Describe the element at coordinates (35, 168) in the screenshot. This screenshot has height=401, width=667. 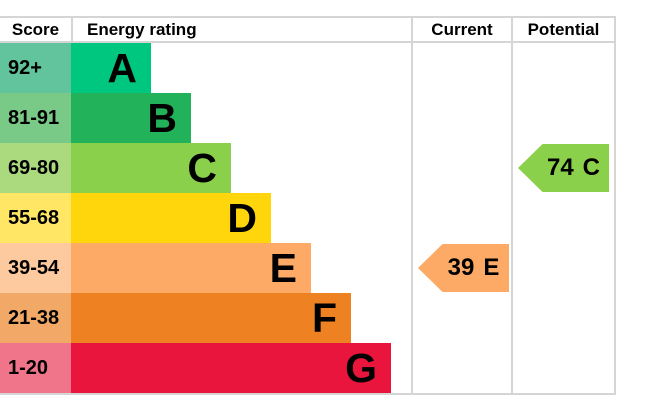
I see `score-range: 69-80` at that location.